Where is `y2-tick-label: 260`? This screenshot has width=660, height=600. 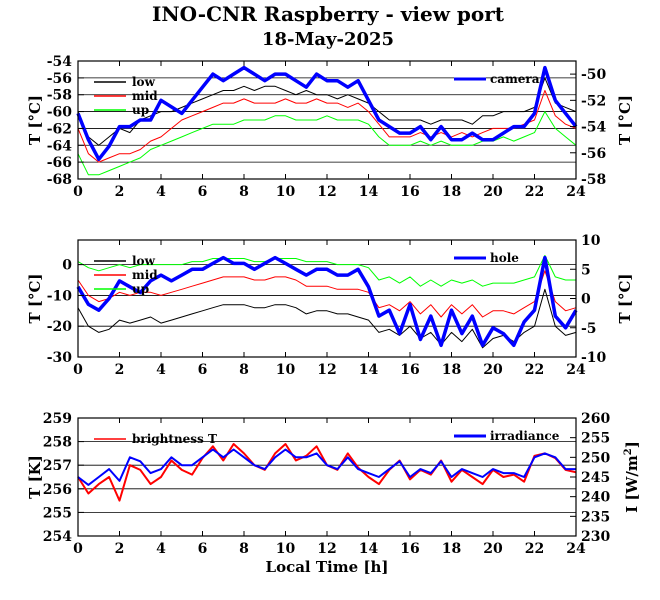
y2-tick-label: 260 is located at coordinates (595, 419).